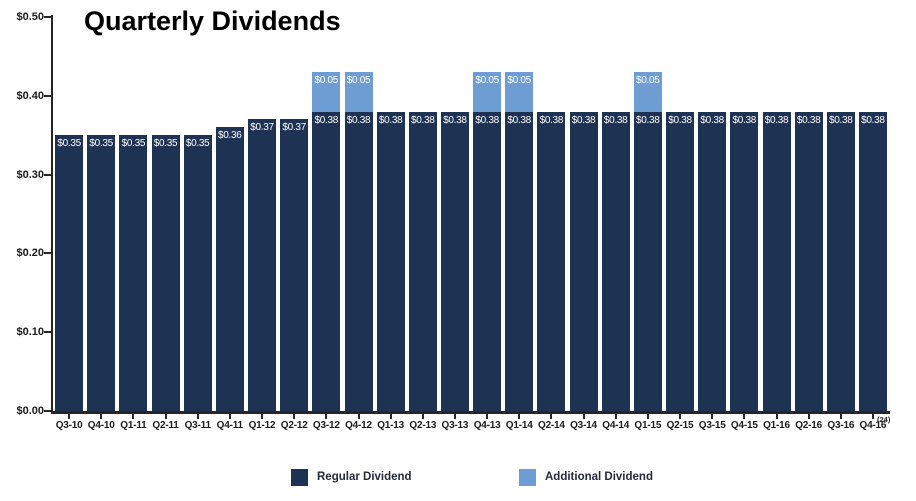  What do you see at coordinates (648, 425) in the screenshot?
I see `x-tick-label: Q1-15` at bounding box center [648, 425].